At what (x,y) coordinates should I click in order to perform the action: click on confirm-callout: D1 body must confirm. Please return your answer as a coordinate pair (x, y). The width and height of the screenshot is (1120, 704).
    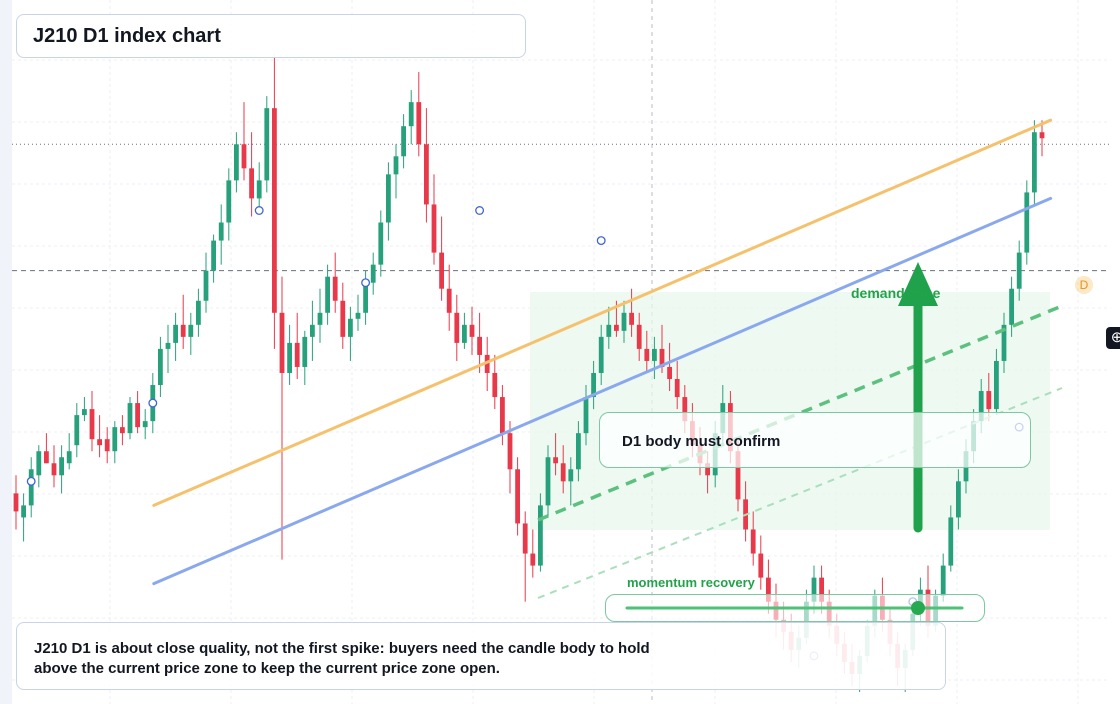
    Looking at the image, I should click on (815, 440).